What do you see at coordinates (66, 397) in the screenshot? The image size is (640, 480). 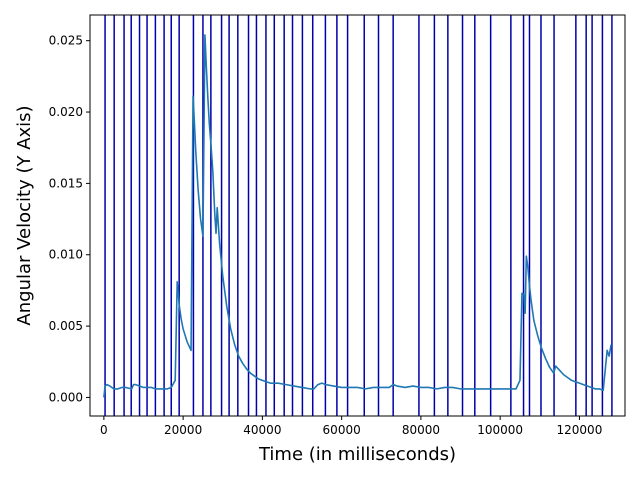 I see `y-tick-label: 0.000` at bounding box center [66, 397].